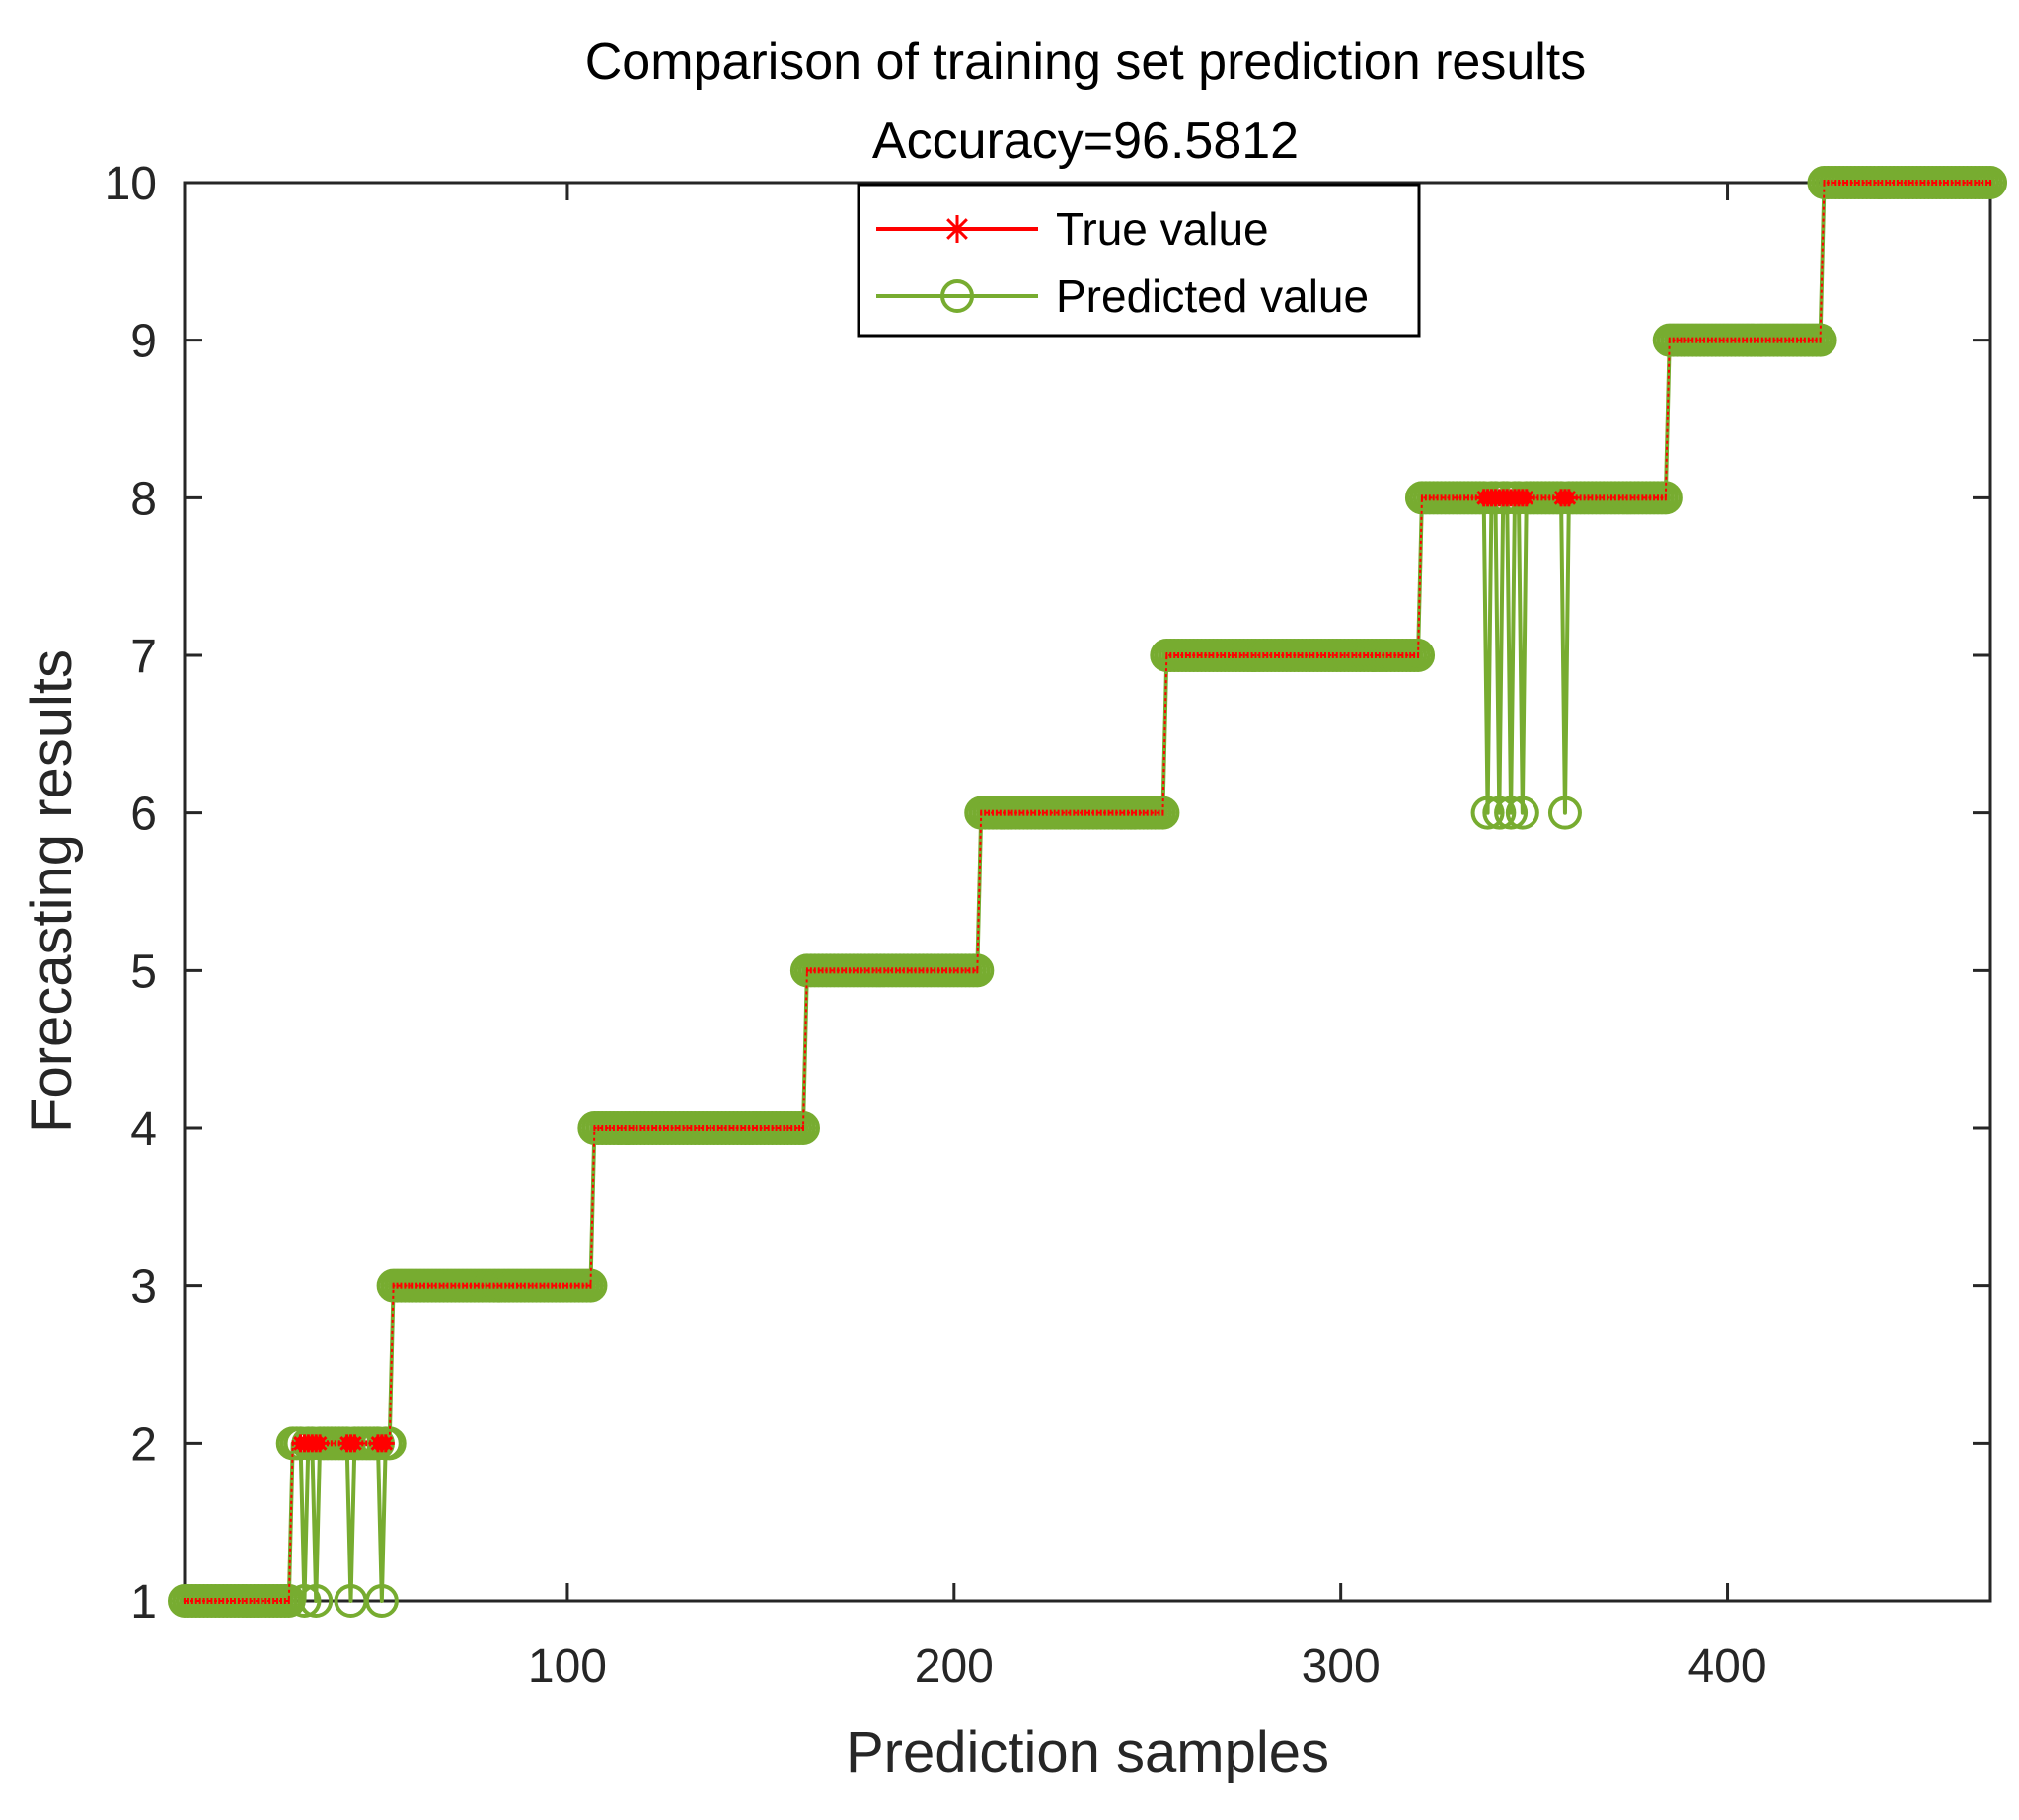 Image resolution: width=2019 pixels, height=1820 pixels. Describe the element at coordinates (131, 184) in the screenshot. I see `y-tick-label: 10` at that location.